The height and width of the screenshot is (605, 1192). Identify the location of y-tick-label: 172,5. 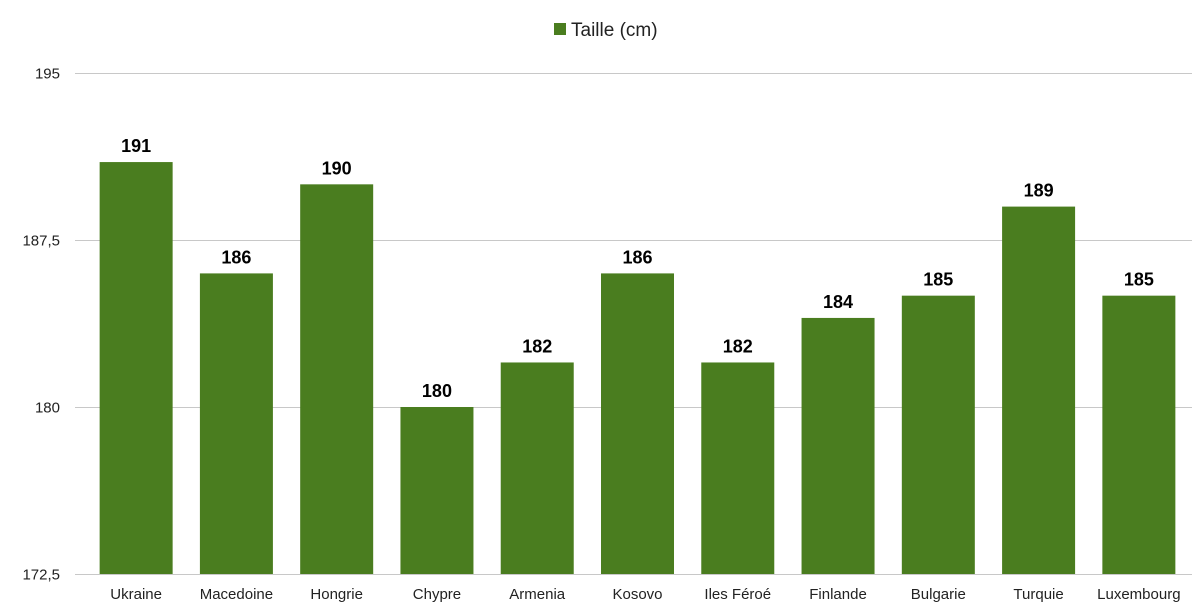
(41, 575).